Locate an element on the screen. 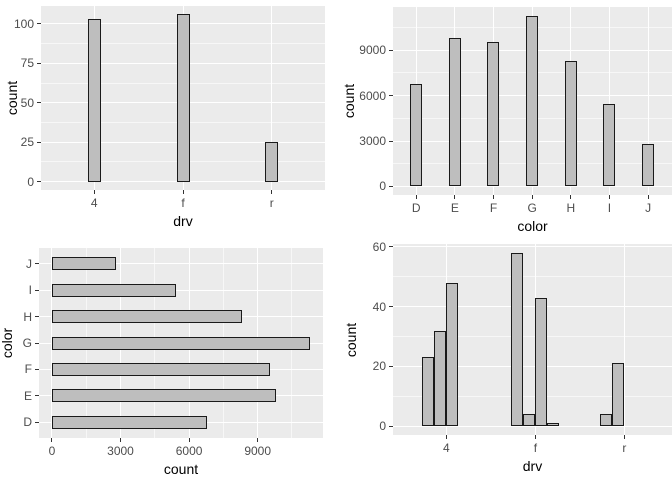  y-tick-label: 9000 is located at coordinates (372, 50).